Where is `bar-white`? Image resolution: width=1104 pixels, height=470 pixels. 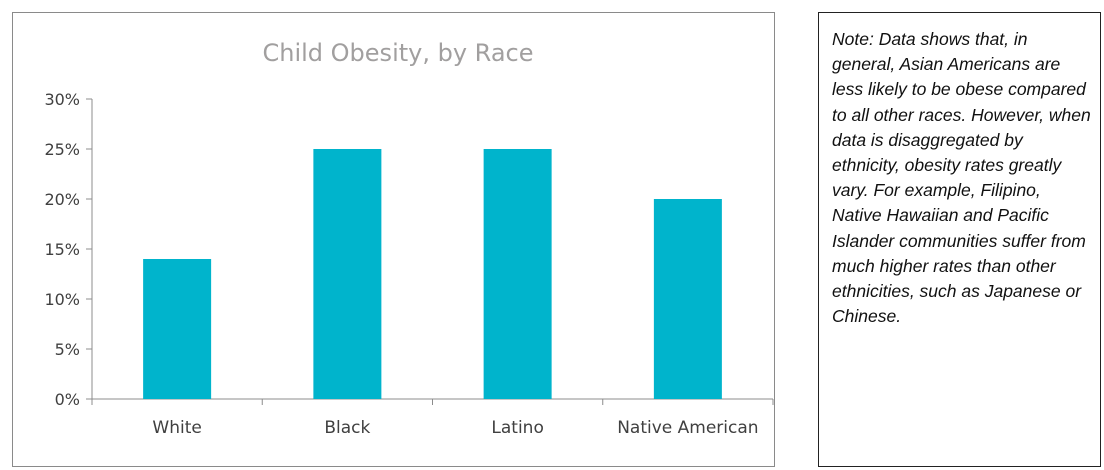
bar-white is located at coordinates (177, 329).